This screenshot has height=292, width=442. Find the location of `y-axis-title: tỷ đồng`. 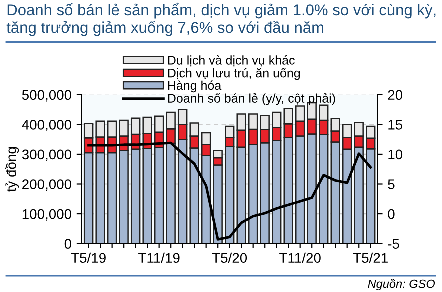

y-axis-title: tỷ đồng is located at coordinates (13, 169).